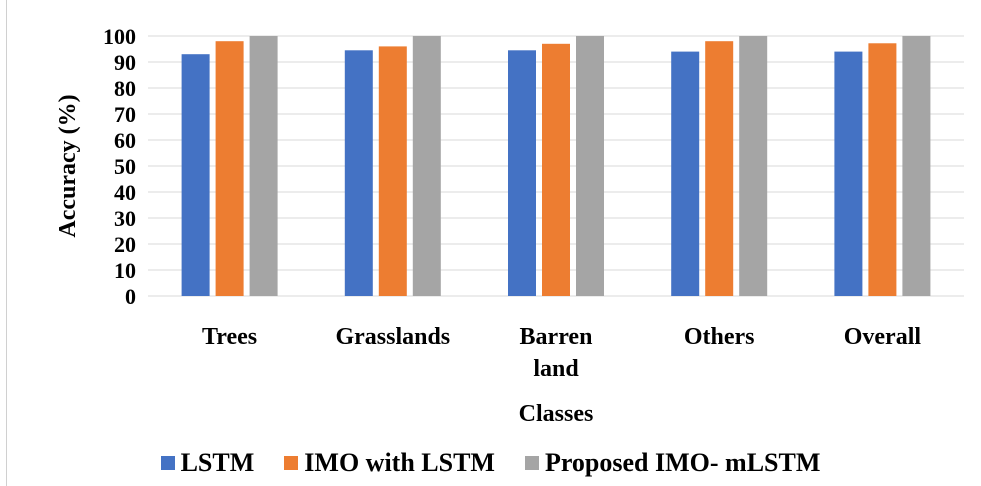  What do you see at coordinates (883, 337) in the screenshot?
I see `x-category-label: Overall` at bounding box center [883, 337].